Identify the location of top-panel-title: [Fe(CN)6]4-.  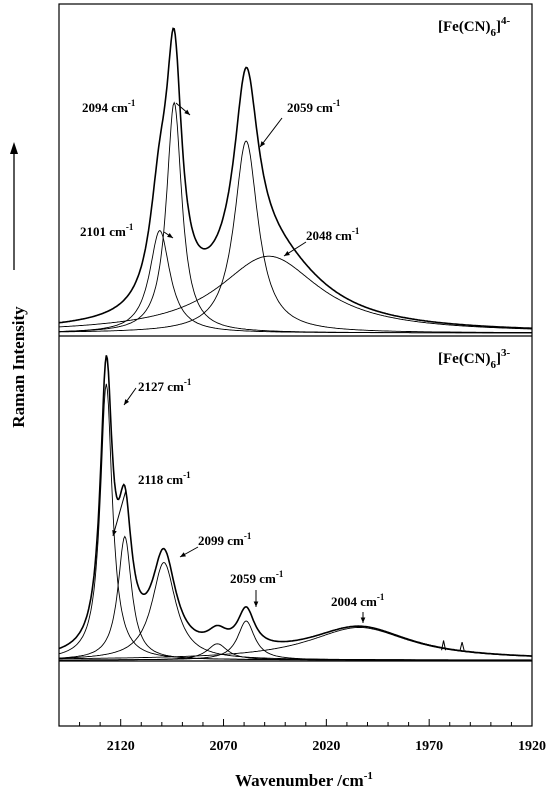
(474, 27).